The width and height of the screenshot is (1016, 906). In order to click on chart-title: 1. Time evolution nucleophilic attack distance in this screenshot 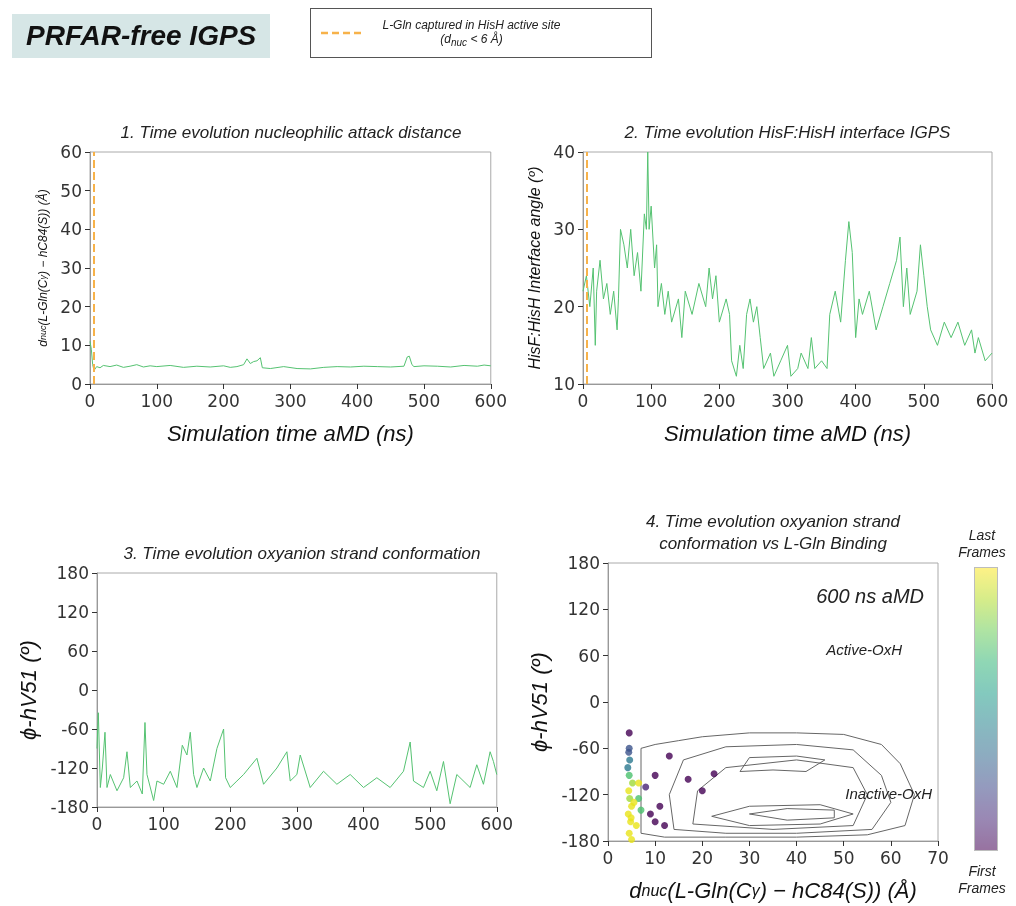, I will do `click(291, 133)`.